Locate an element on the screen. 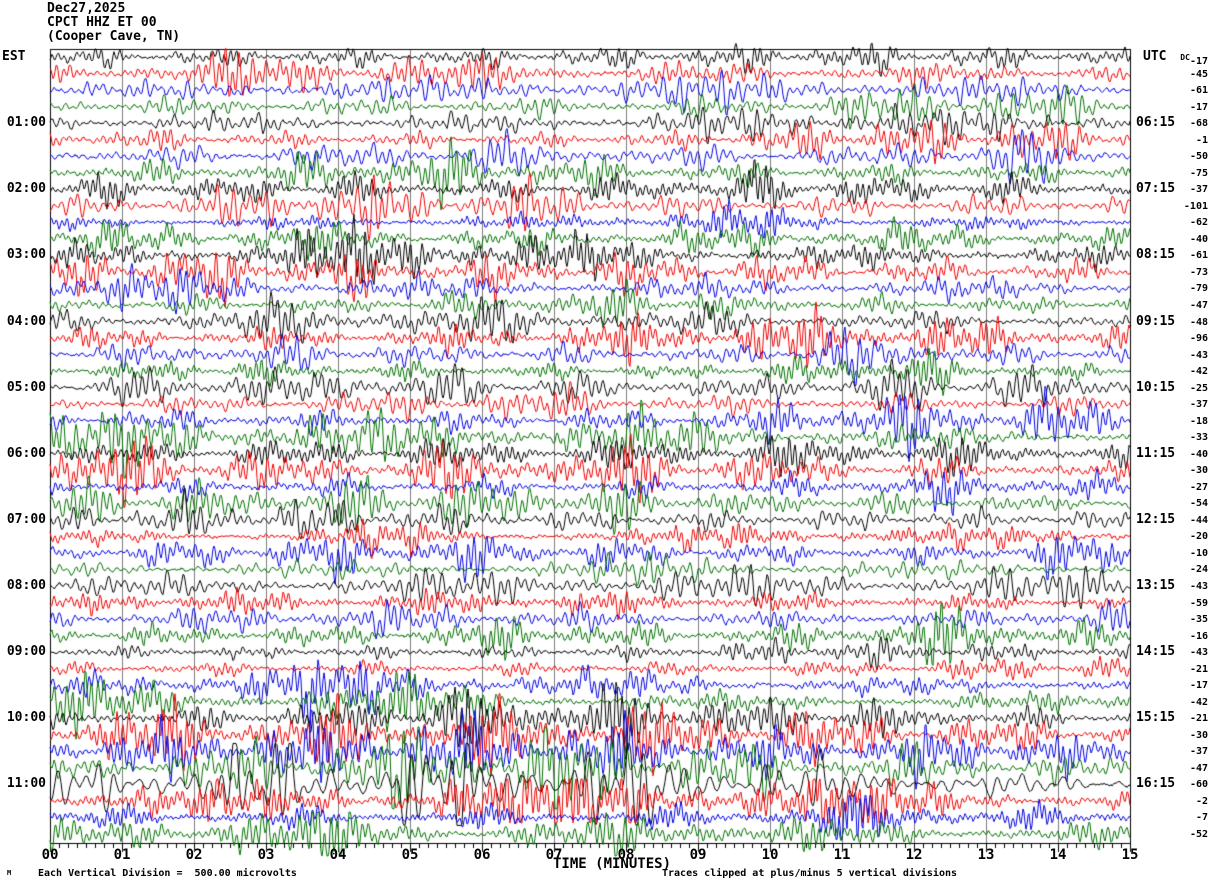 The image size is (1210, 886). dc-offset-value: -68 is located at coordinates (1198, 123).